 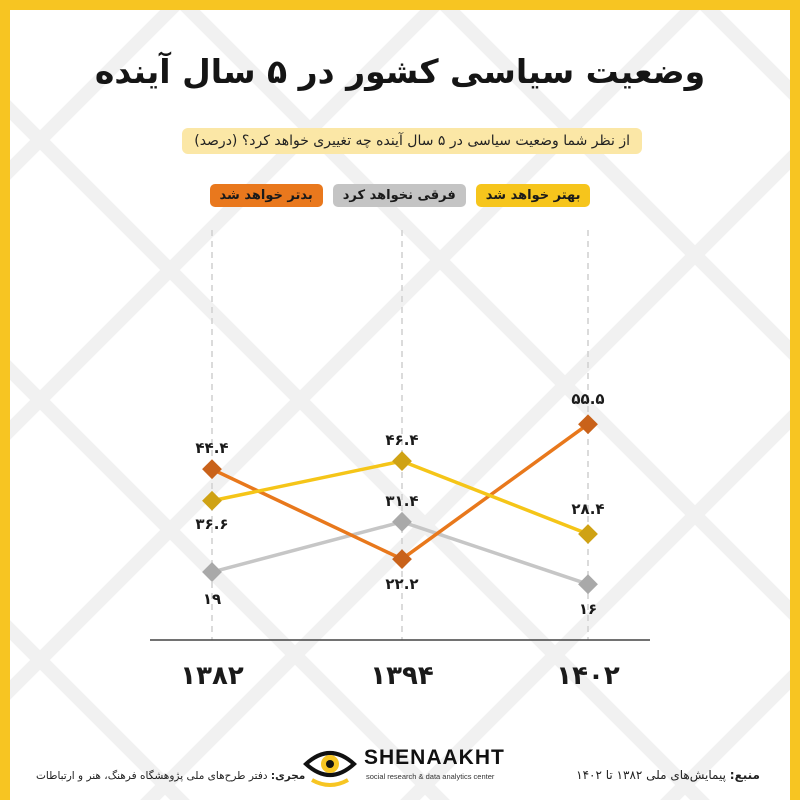 I want to click on data-label-better-2: ۴۶.۴, so click(x=401, y=440).